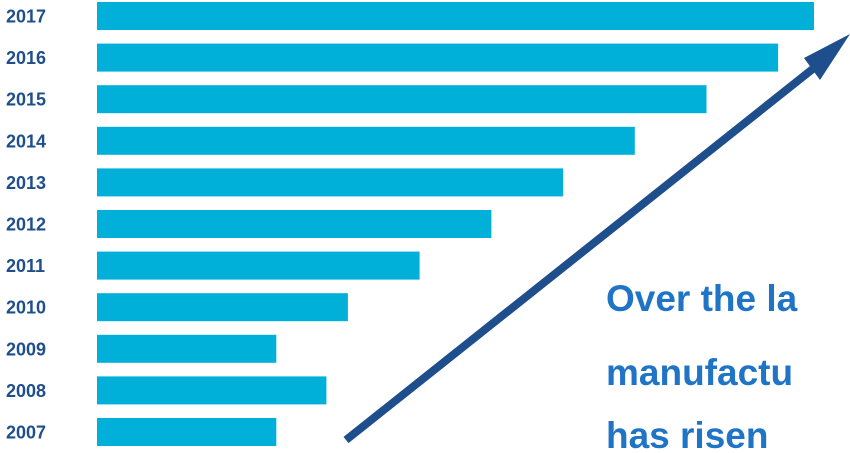  What do you see at coordinates (366, 140) in the screenshot?
I see `bar-2014` at bounding box center [366, 140].